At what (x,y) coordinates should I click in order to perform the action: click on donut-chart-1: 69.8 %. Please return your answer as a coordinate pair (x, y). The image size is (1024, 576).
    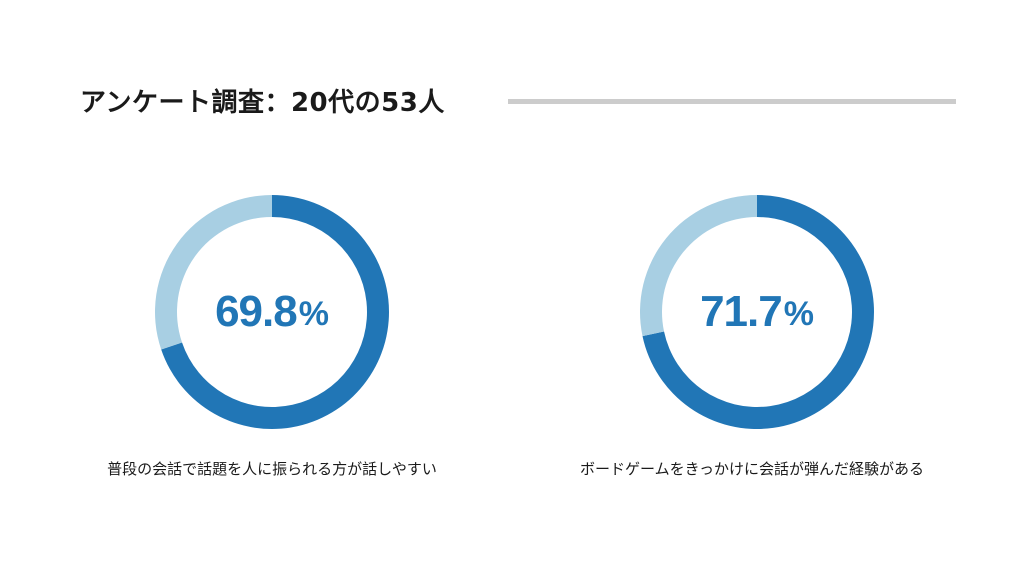
    Looking at the image, I should click on (272, 312).